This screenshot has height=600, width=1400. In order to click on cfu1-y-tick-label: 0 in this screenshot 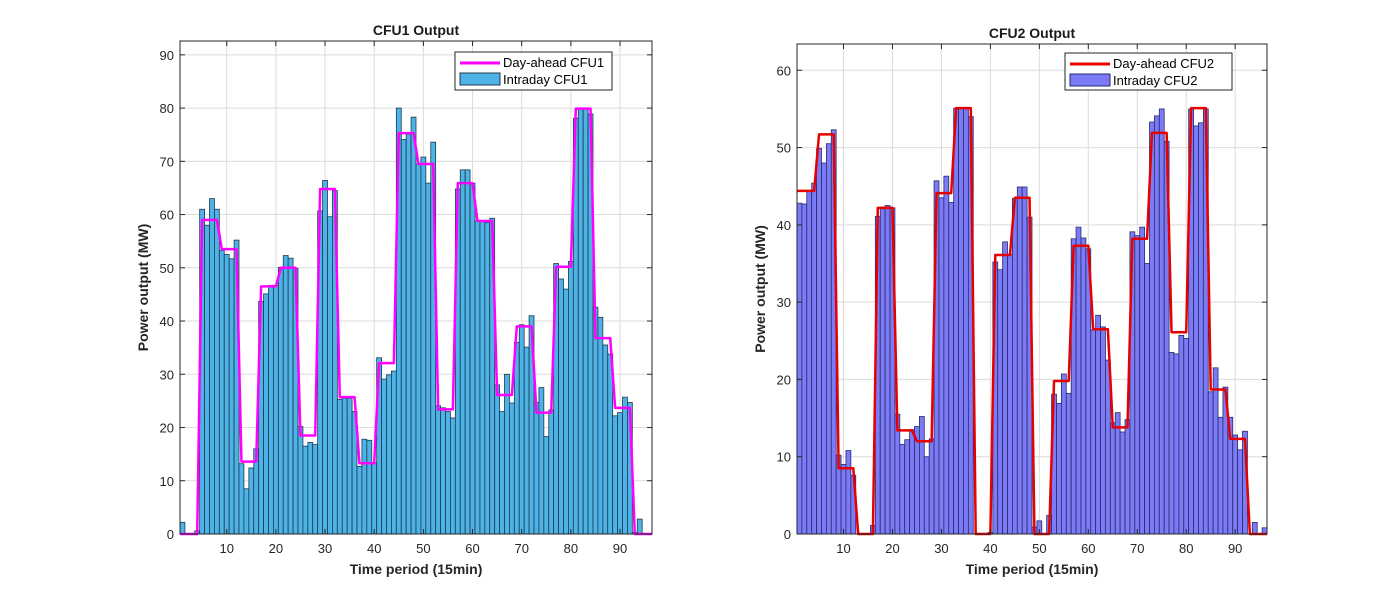, I will do `click(170, 534)`.